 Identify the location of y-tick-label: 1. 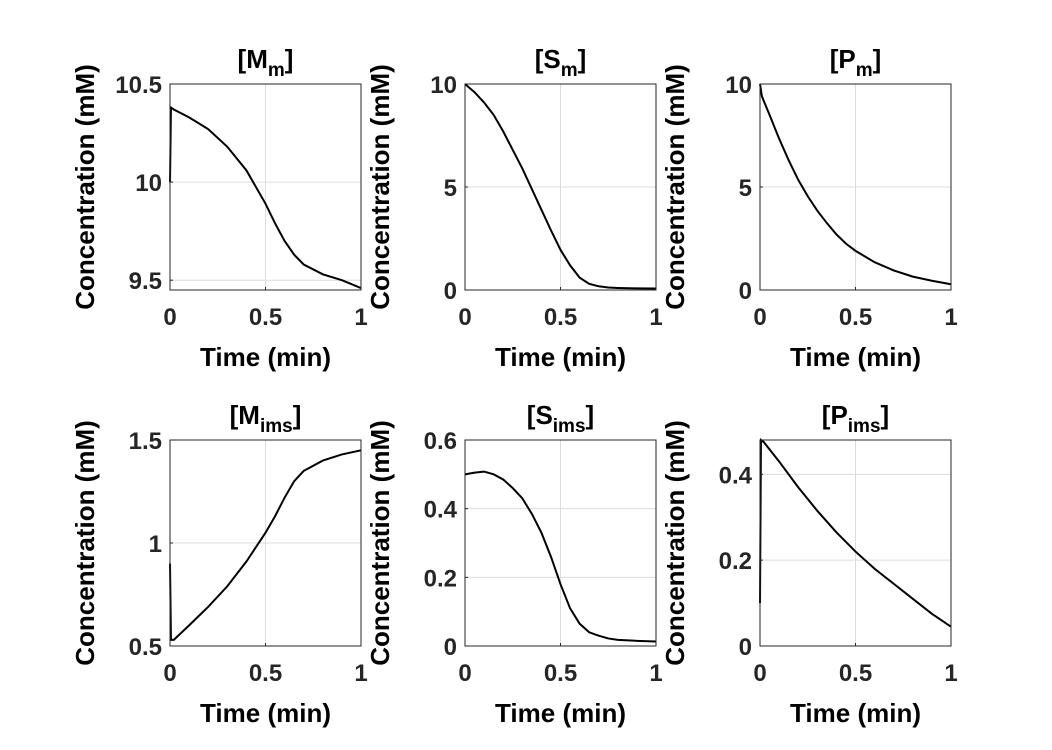
(155, 544).